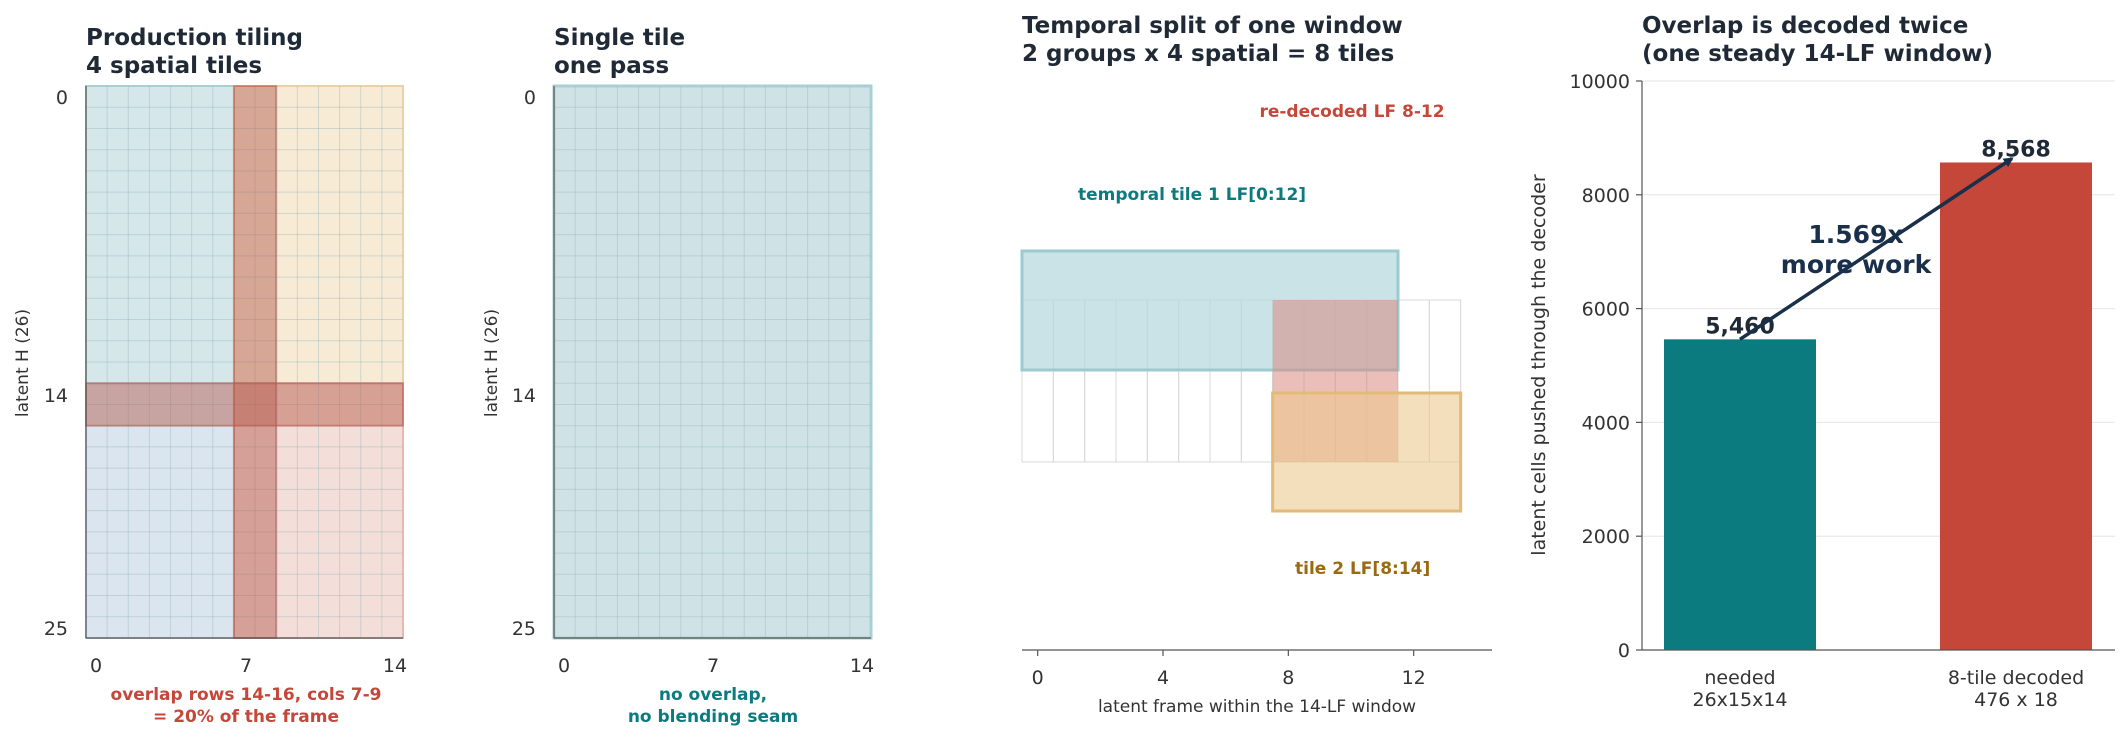  I want to click on panel2-title-line2: one pass, so click(611, 66).